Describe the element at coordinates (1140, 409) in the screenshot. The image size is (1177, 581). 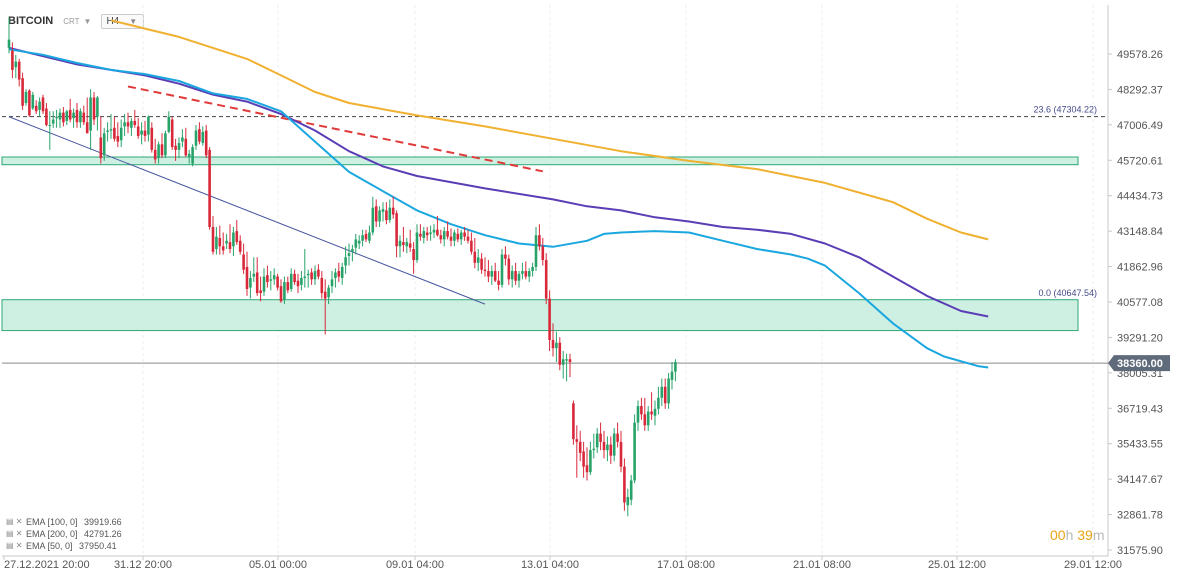
I see `price-tick-label: 36719.43` at that location.